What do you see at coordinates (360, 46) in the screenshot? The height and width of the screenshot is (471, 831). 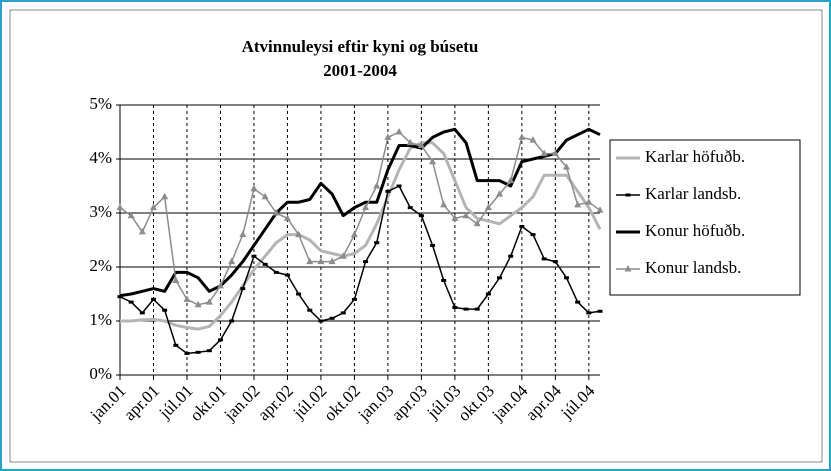 I see `chart-title: Atvinnuleysi eftir kyni og búsetu` at bounding box center [360, 46].